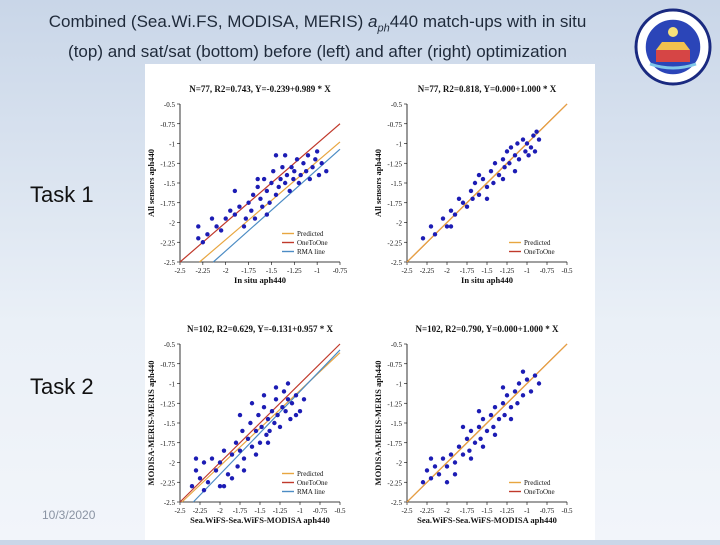 Image resolution: width=720 pixels, height=545 pixels. What do you see at coordinates (172, 145) in the screenshot?
I see `y-tick-label: -1` at bounding box center [172, 145].